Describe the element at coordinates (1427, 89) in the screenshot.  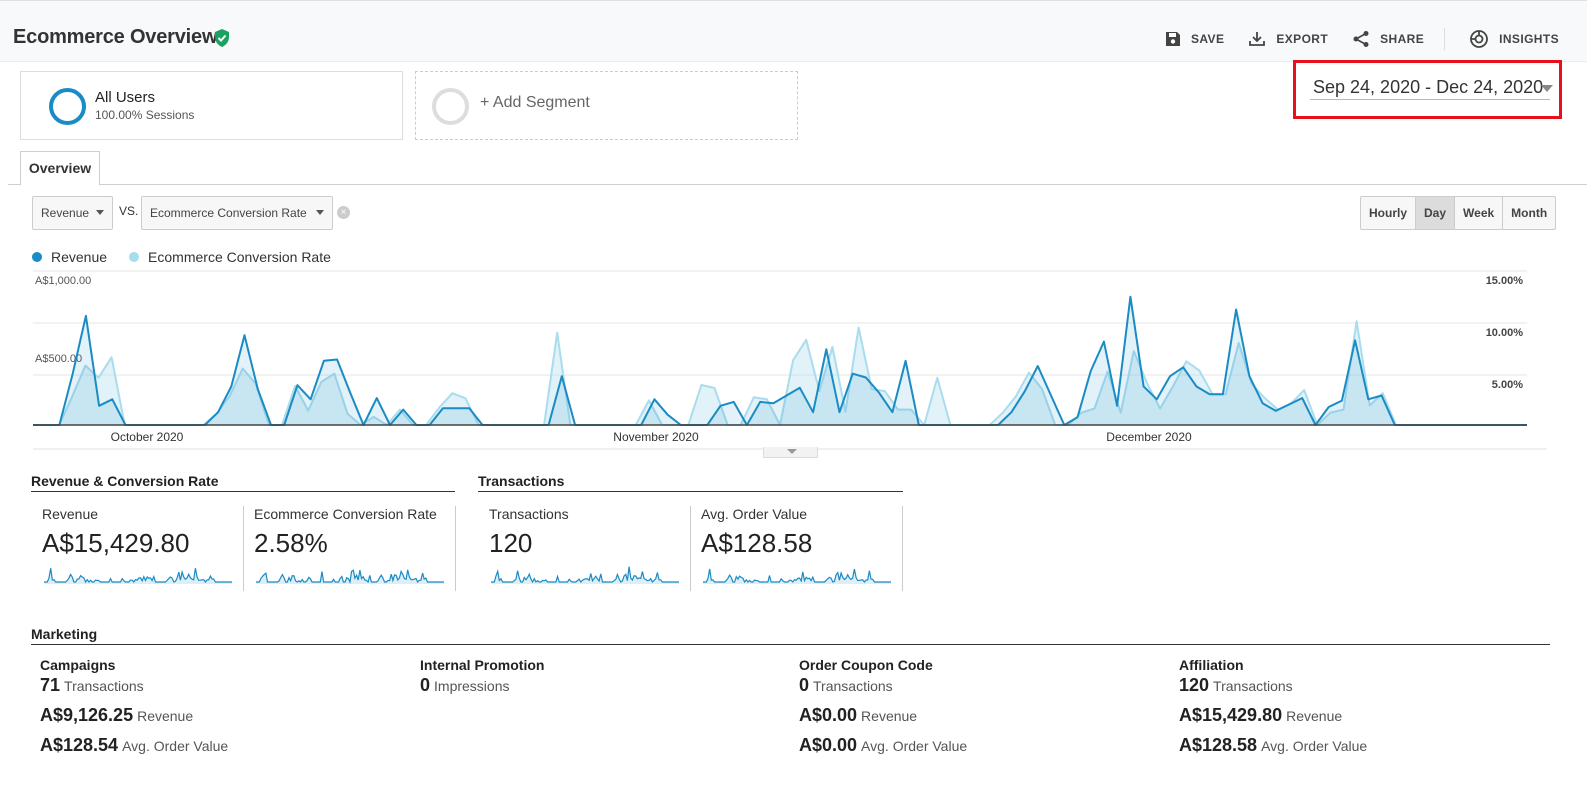
I see `date-range-picker: Sep 24, 2020 - Dec 24, 2020` at that location.